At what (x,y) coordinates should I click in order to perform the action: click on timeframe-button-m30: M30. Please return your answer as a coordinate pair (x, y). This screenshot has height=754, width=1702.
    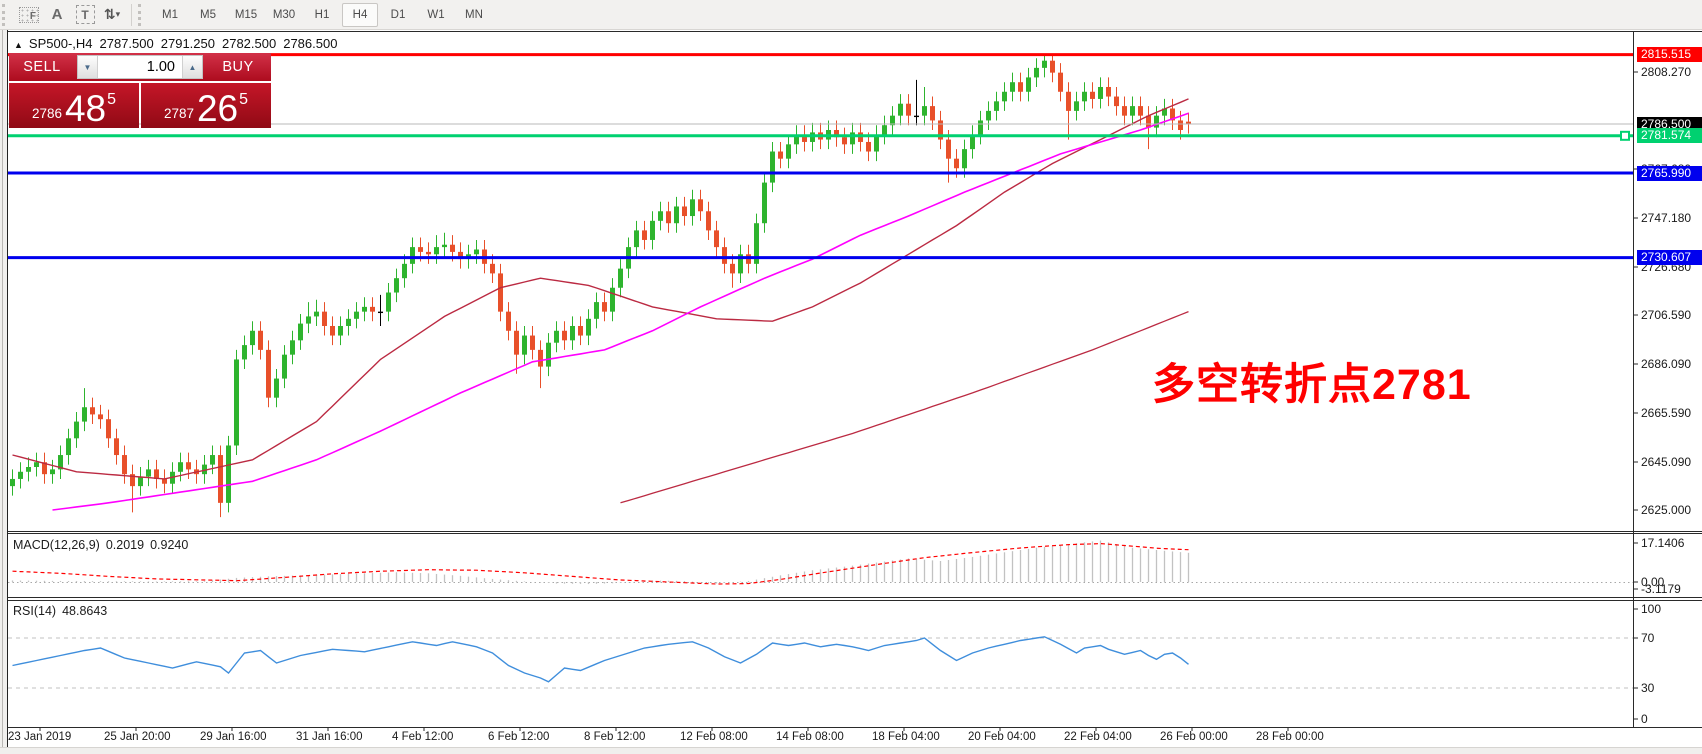
    Looking at the image, I should click on (284, 14).